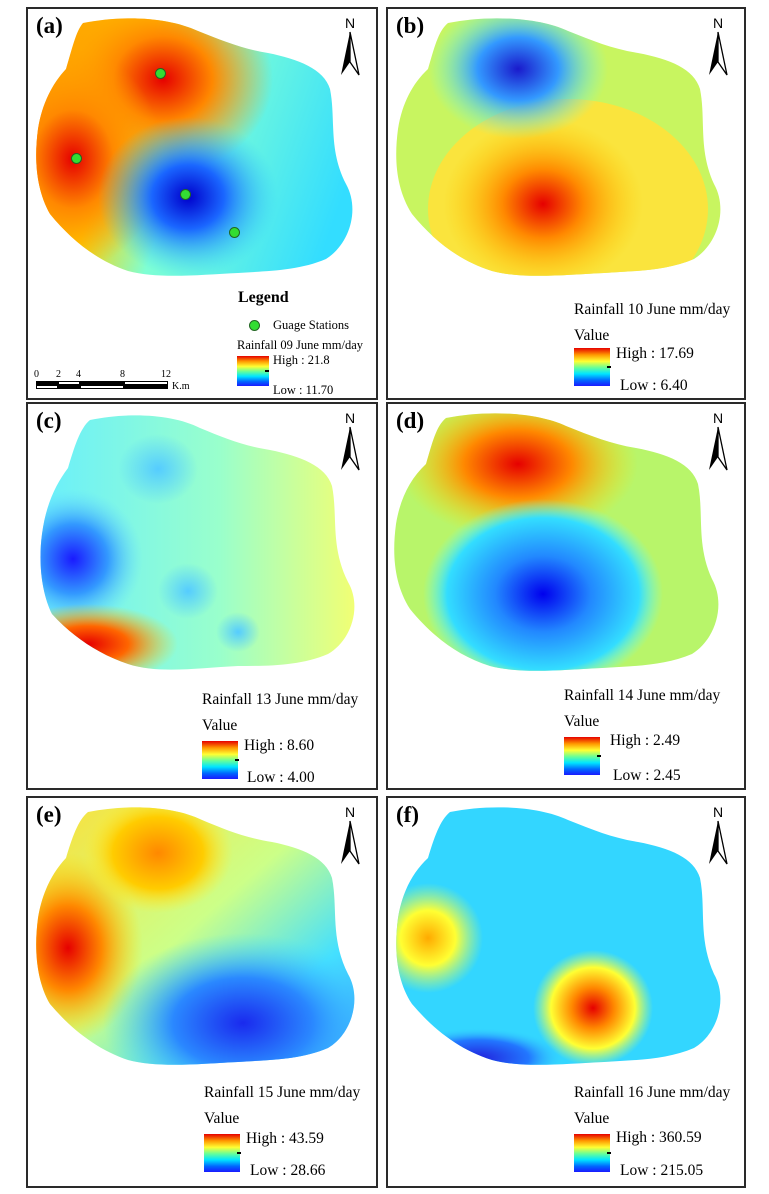 The height and width of the screenshot is (1194, 769). I want to click on legend-low: Low : 4.00, so click(281, 777).